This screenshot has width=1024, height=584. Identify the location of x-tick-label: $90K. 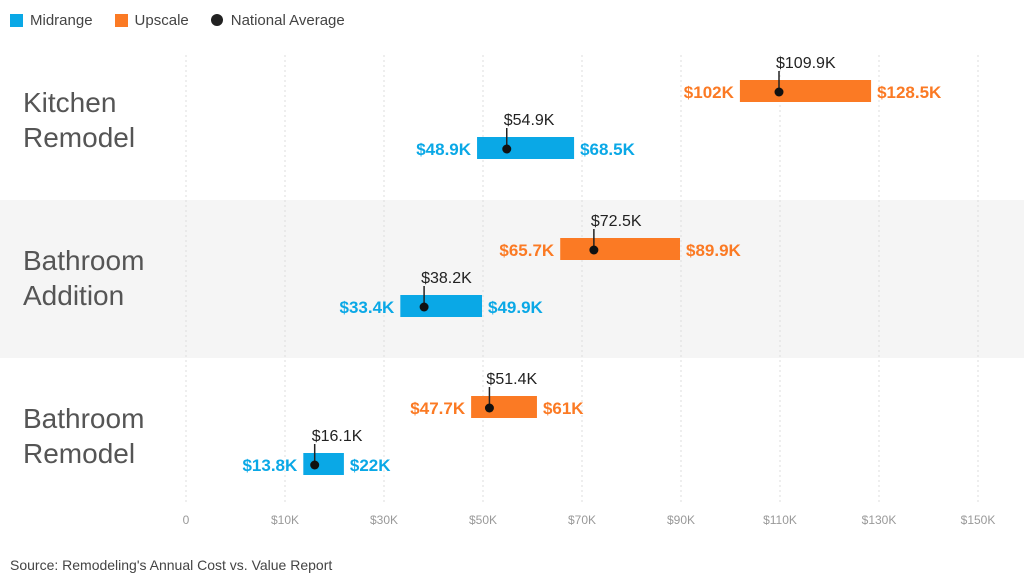
(681, 520).